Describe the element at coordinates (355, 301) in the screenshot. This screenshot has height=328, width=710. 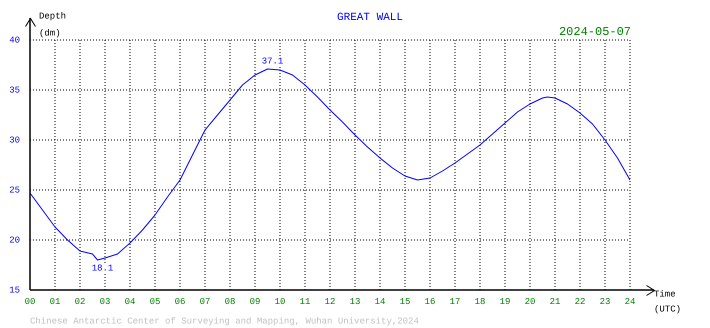
I see `x-tick-label: 13` at that location.